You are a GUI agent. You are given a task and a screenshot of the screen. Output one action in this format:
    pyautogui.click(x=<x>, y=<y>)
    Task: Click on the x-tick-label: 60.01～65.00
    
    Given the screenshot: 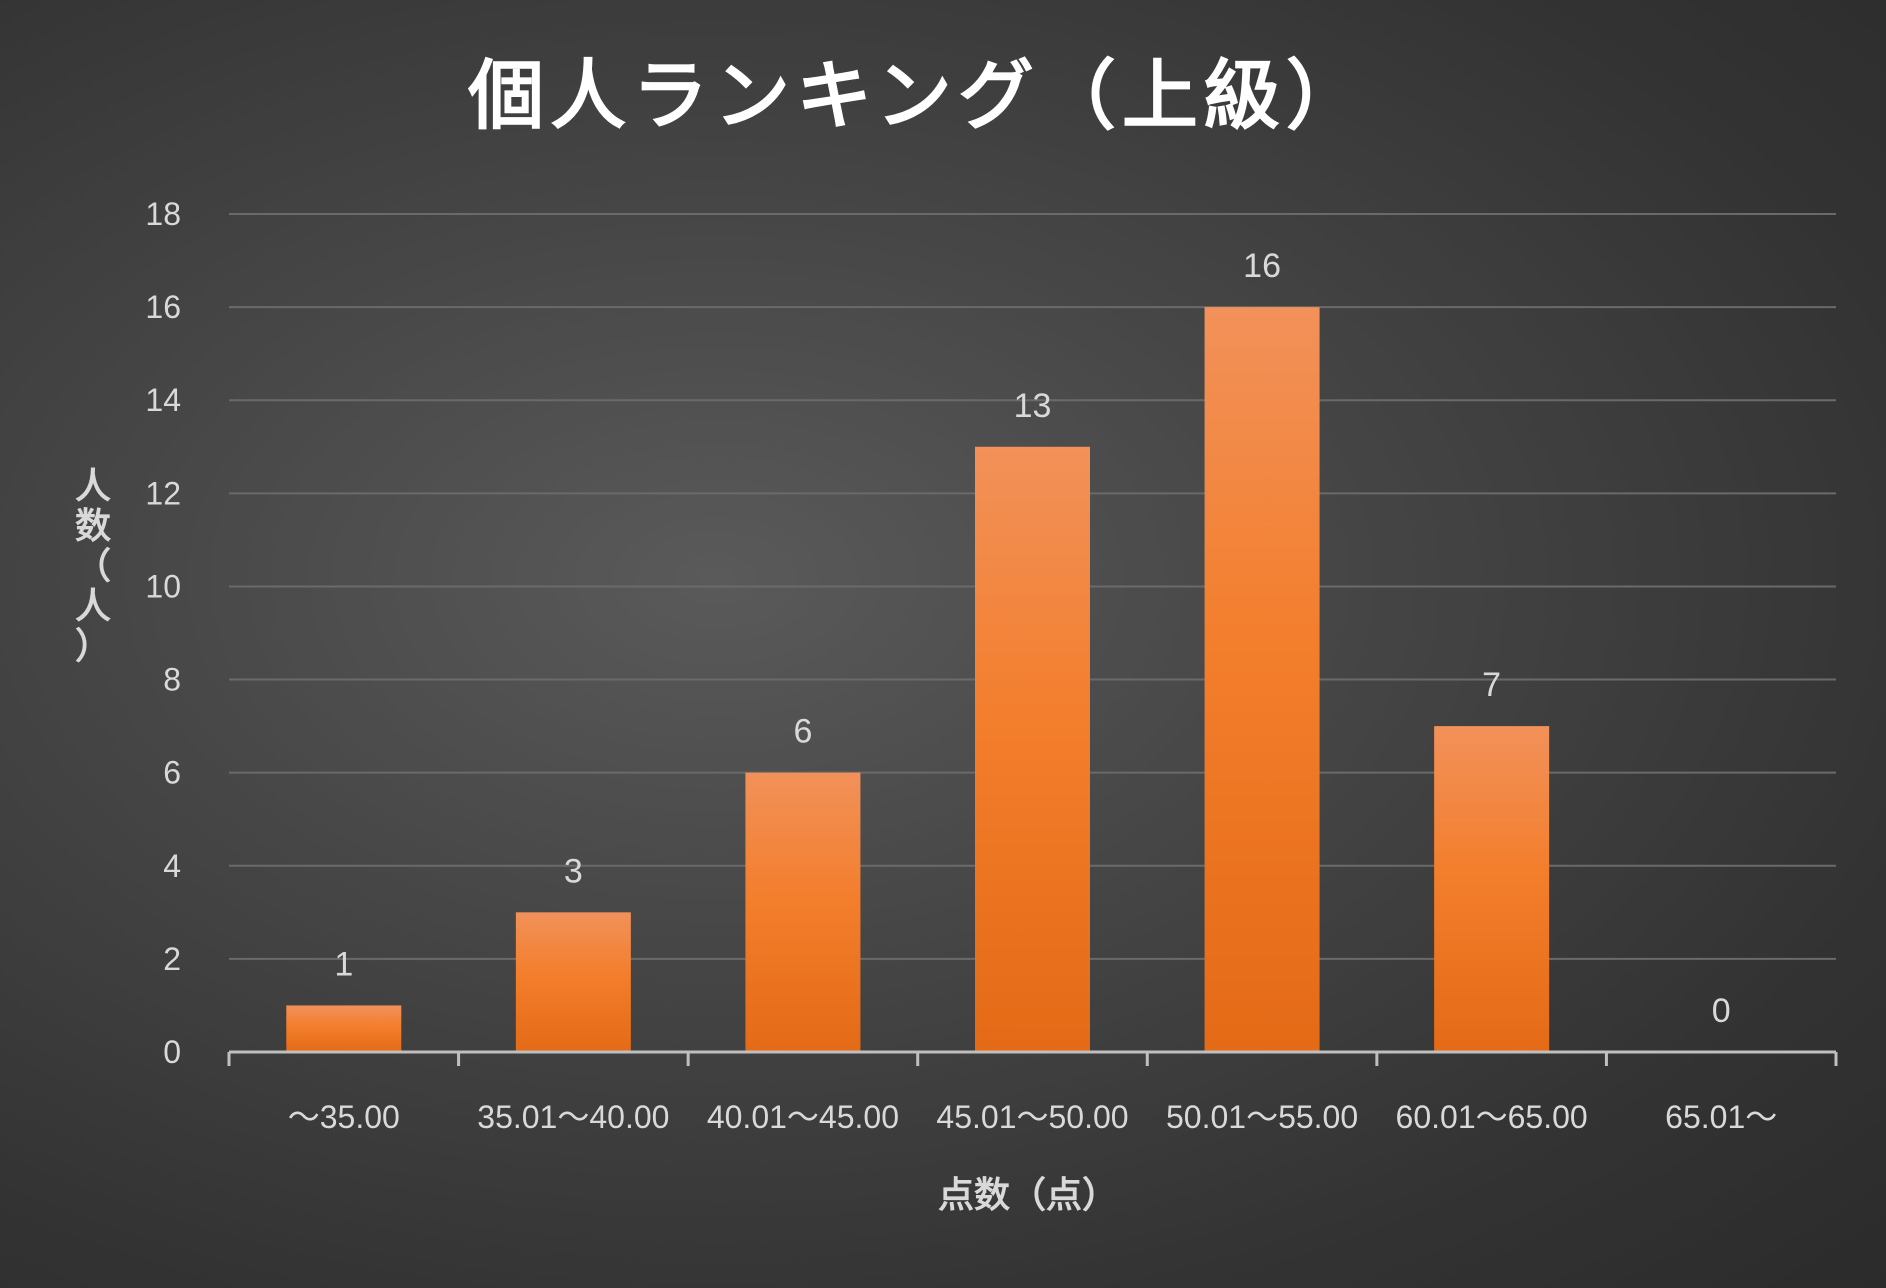 What is the action you would take?
    pyautogui.click(x=1492, y=1117)
    